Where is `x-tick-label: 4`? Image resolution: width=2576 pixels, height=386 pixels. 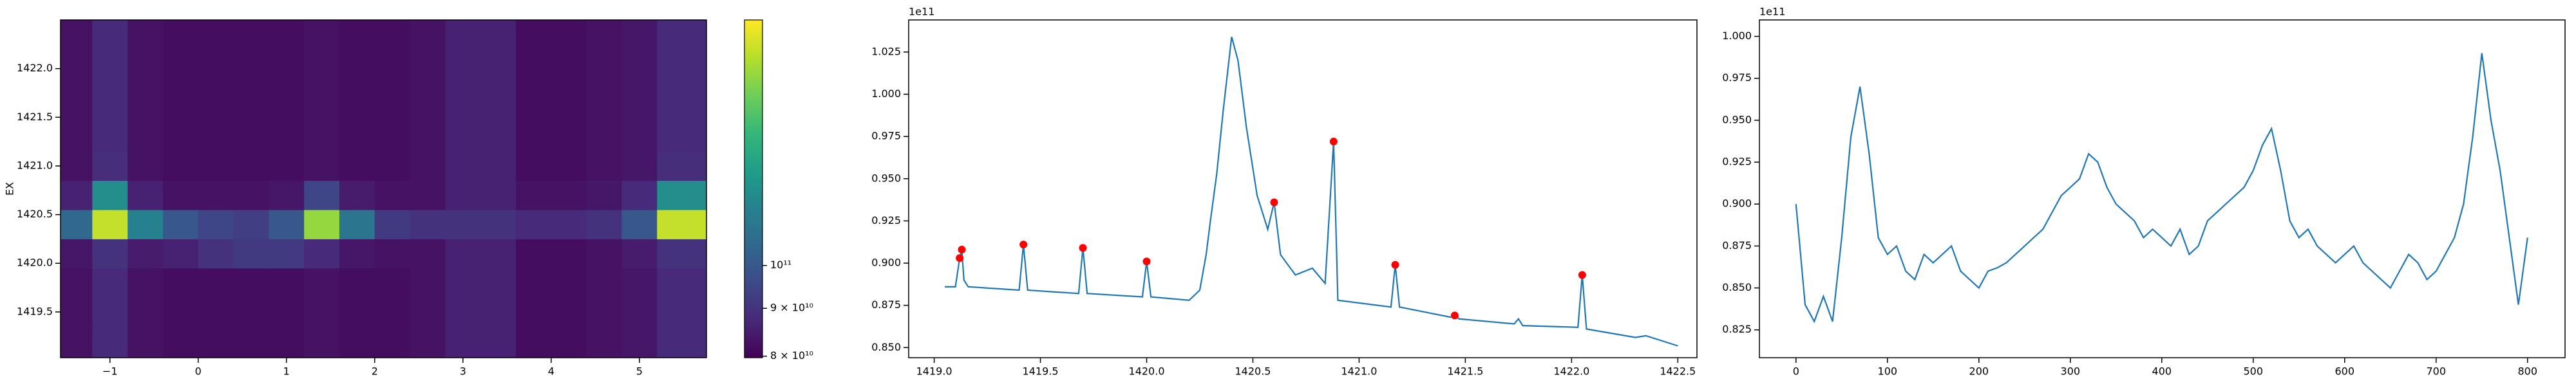
x-tick-label: 4 is located at coordinates (551, 371).